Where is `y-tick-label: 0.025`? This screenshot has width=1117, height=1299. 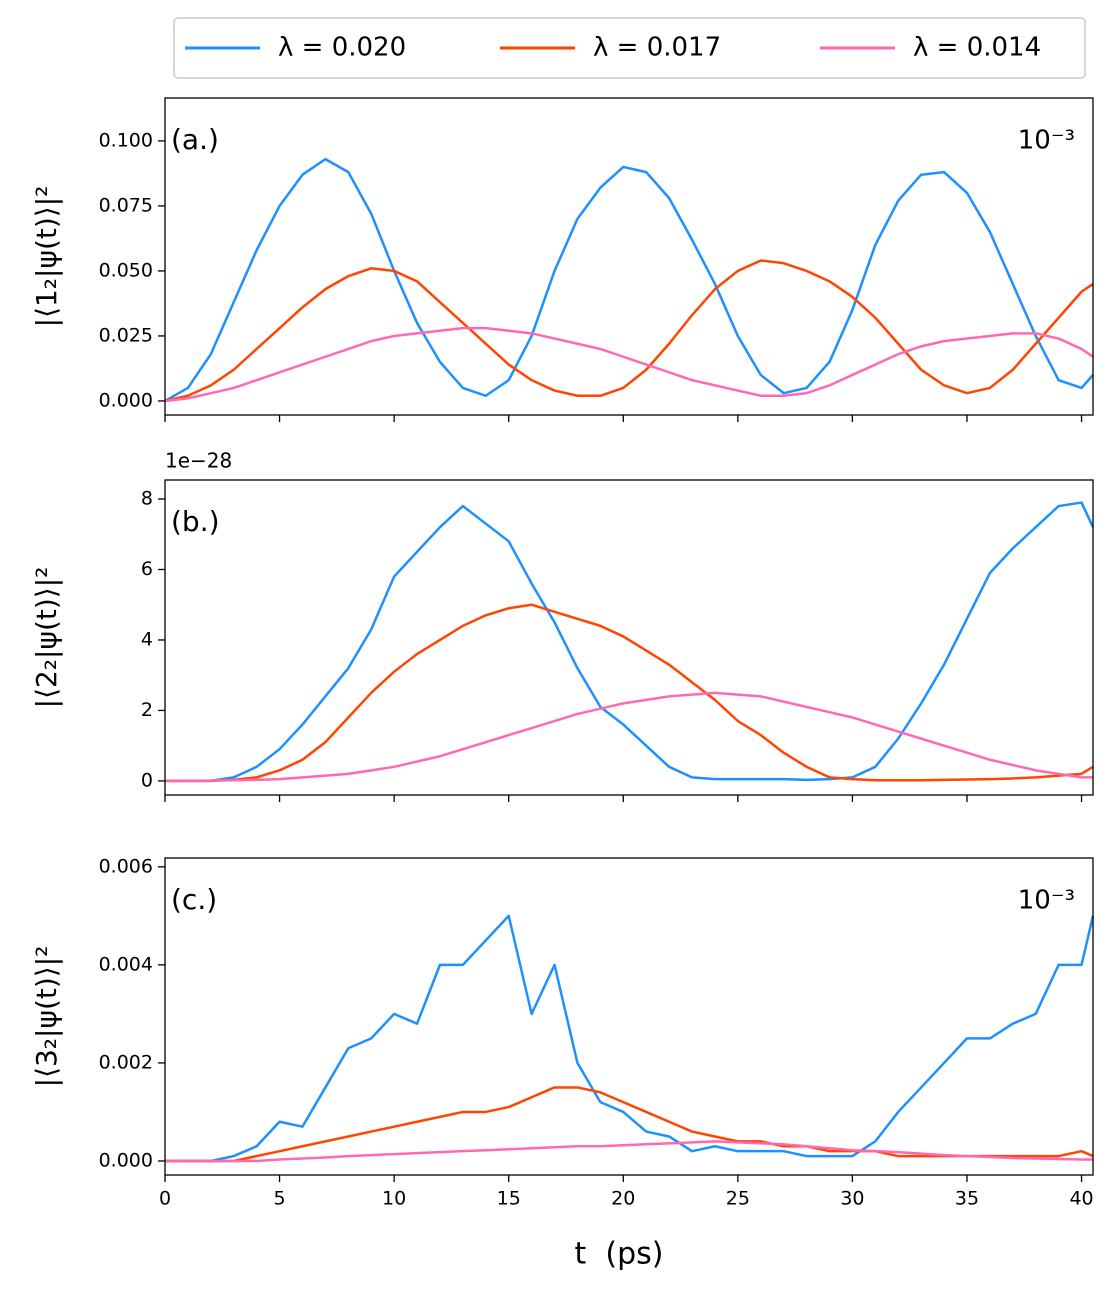
y-tick-label: 0.025 is located at coordinates (126, 335).